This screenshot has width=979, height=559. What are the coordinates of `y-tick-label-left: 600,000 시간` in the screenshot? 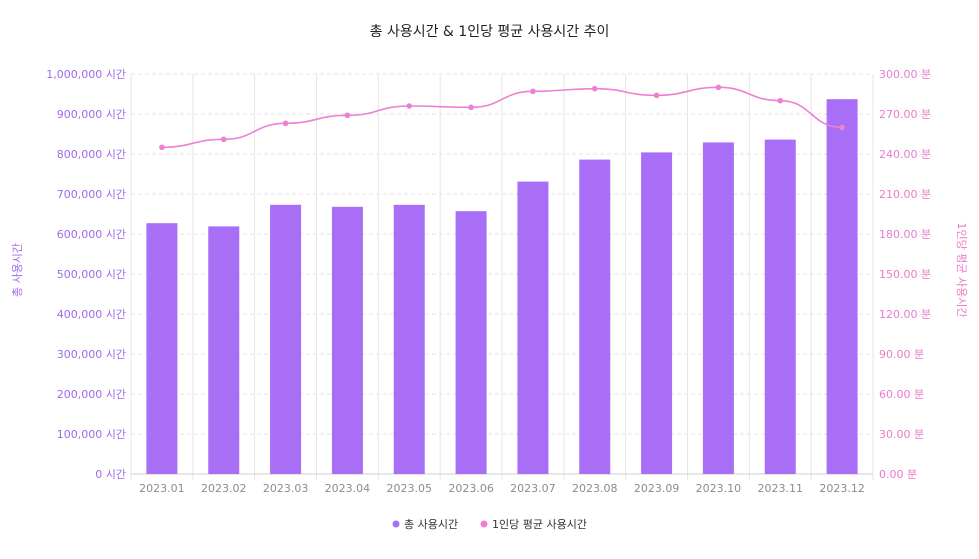 It's located at (91, 234).